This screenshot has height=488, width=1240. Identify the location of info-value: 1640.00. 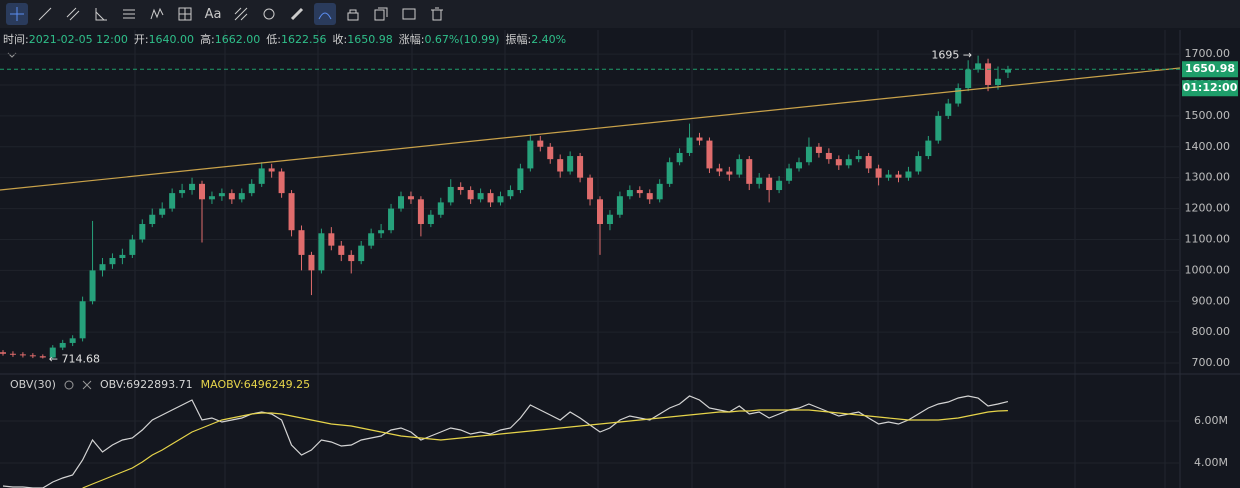
(171, 39).